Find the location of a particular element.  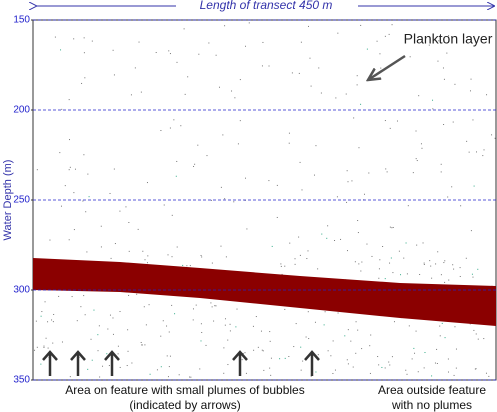

chart-title: Length of transect 450 m is located at coordinates (266, 6).